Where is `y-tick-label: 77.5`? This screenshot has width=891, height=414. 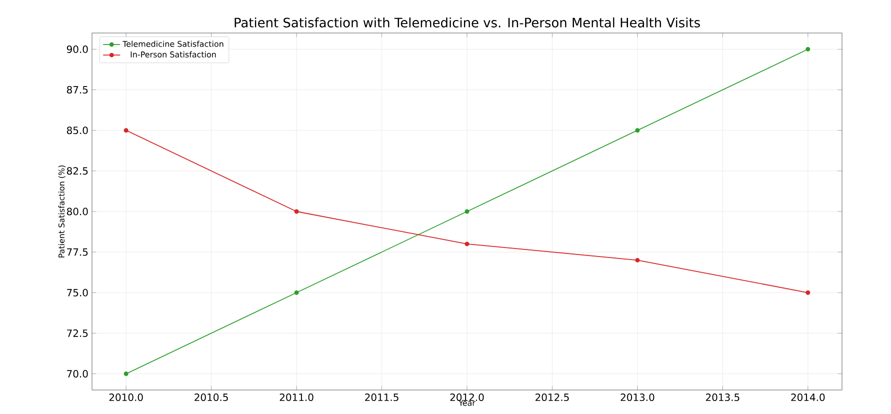
y-tick-label: 77.5 is located at coordinates (77, 252).